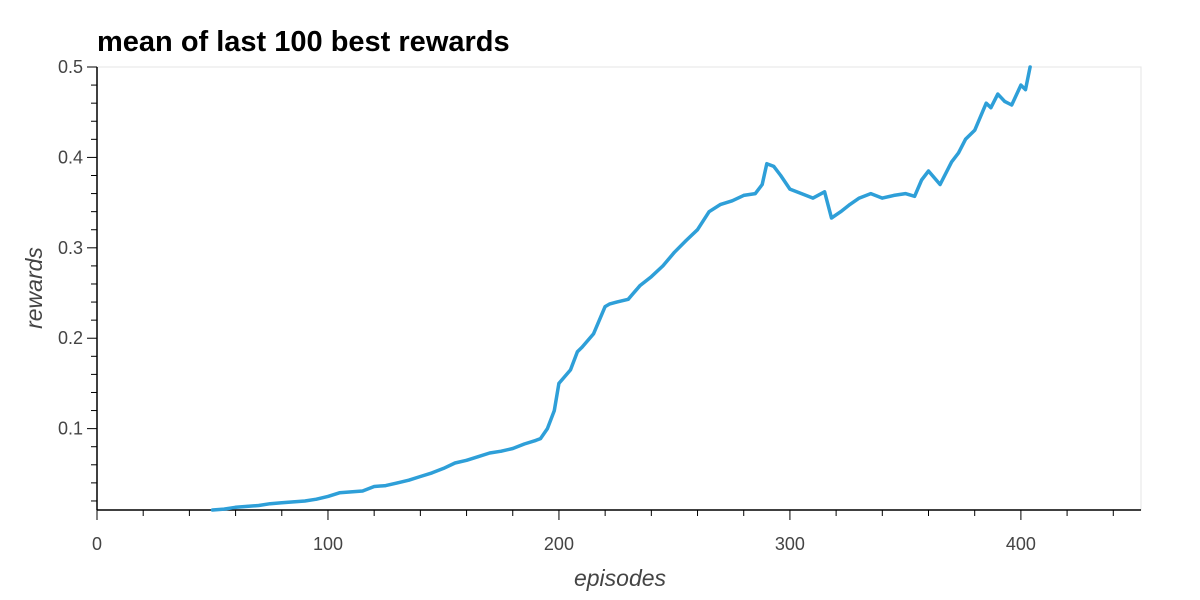  What do you see at coordinates (559, 544) in the screenshot?
I see `x-tick-label: 200` at bounding box center [559, 544].